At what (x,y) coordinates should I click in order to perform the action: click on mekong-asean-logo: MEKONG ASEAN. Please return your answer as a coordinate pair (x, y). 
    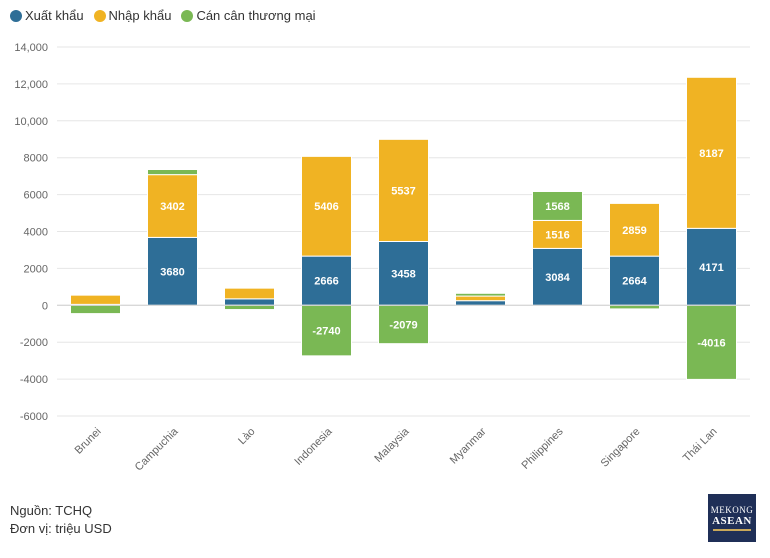
    Looking at the image, I should click on (732, 518).